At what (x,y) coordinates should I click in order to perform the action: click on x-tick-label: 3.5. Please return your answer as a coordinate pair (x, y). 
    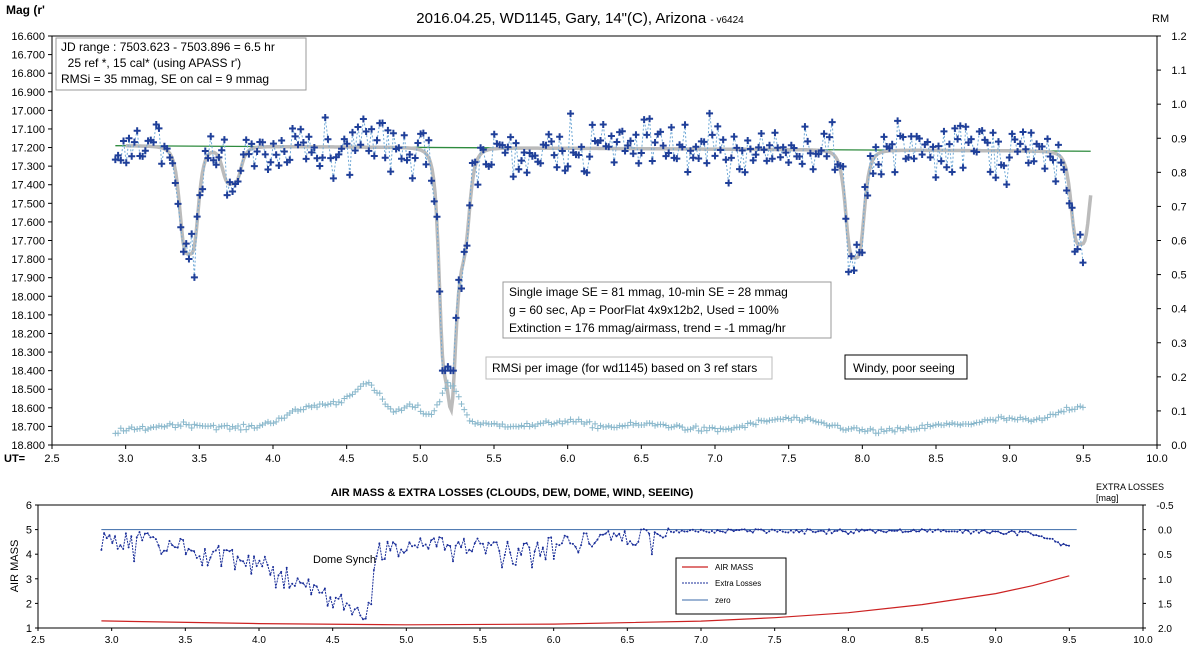
    Looking at the image, I should click on (199, 459).